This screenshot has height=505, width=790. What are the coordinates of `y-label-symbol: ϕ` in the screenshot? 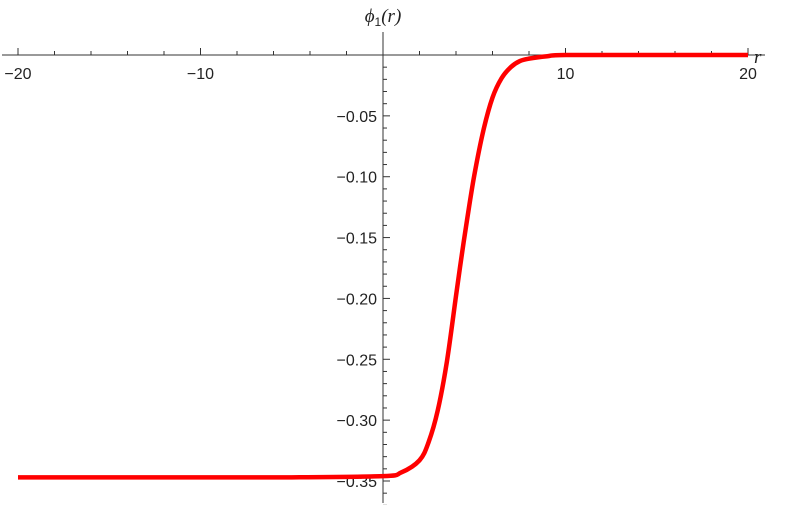 It's located at (370, 16).